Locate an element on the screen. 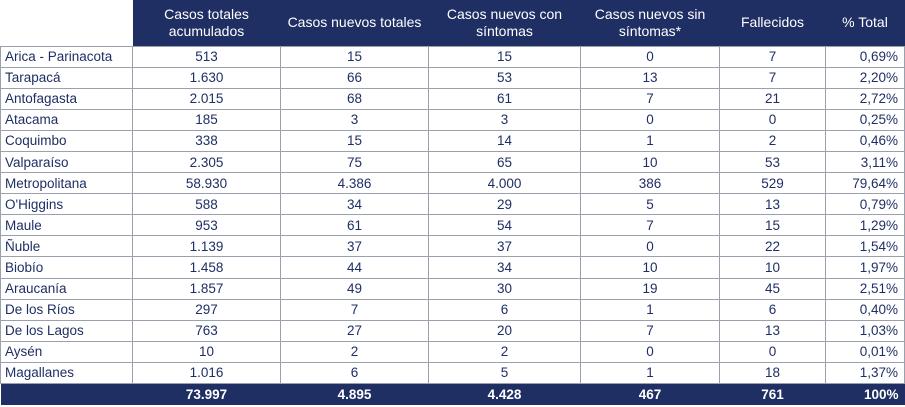 The height and width of the screenshot is (407, 905). percent-cell: 1,03% is located at coordinates (865, 330).